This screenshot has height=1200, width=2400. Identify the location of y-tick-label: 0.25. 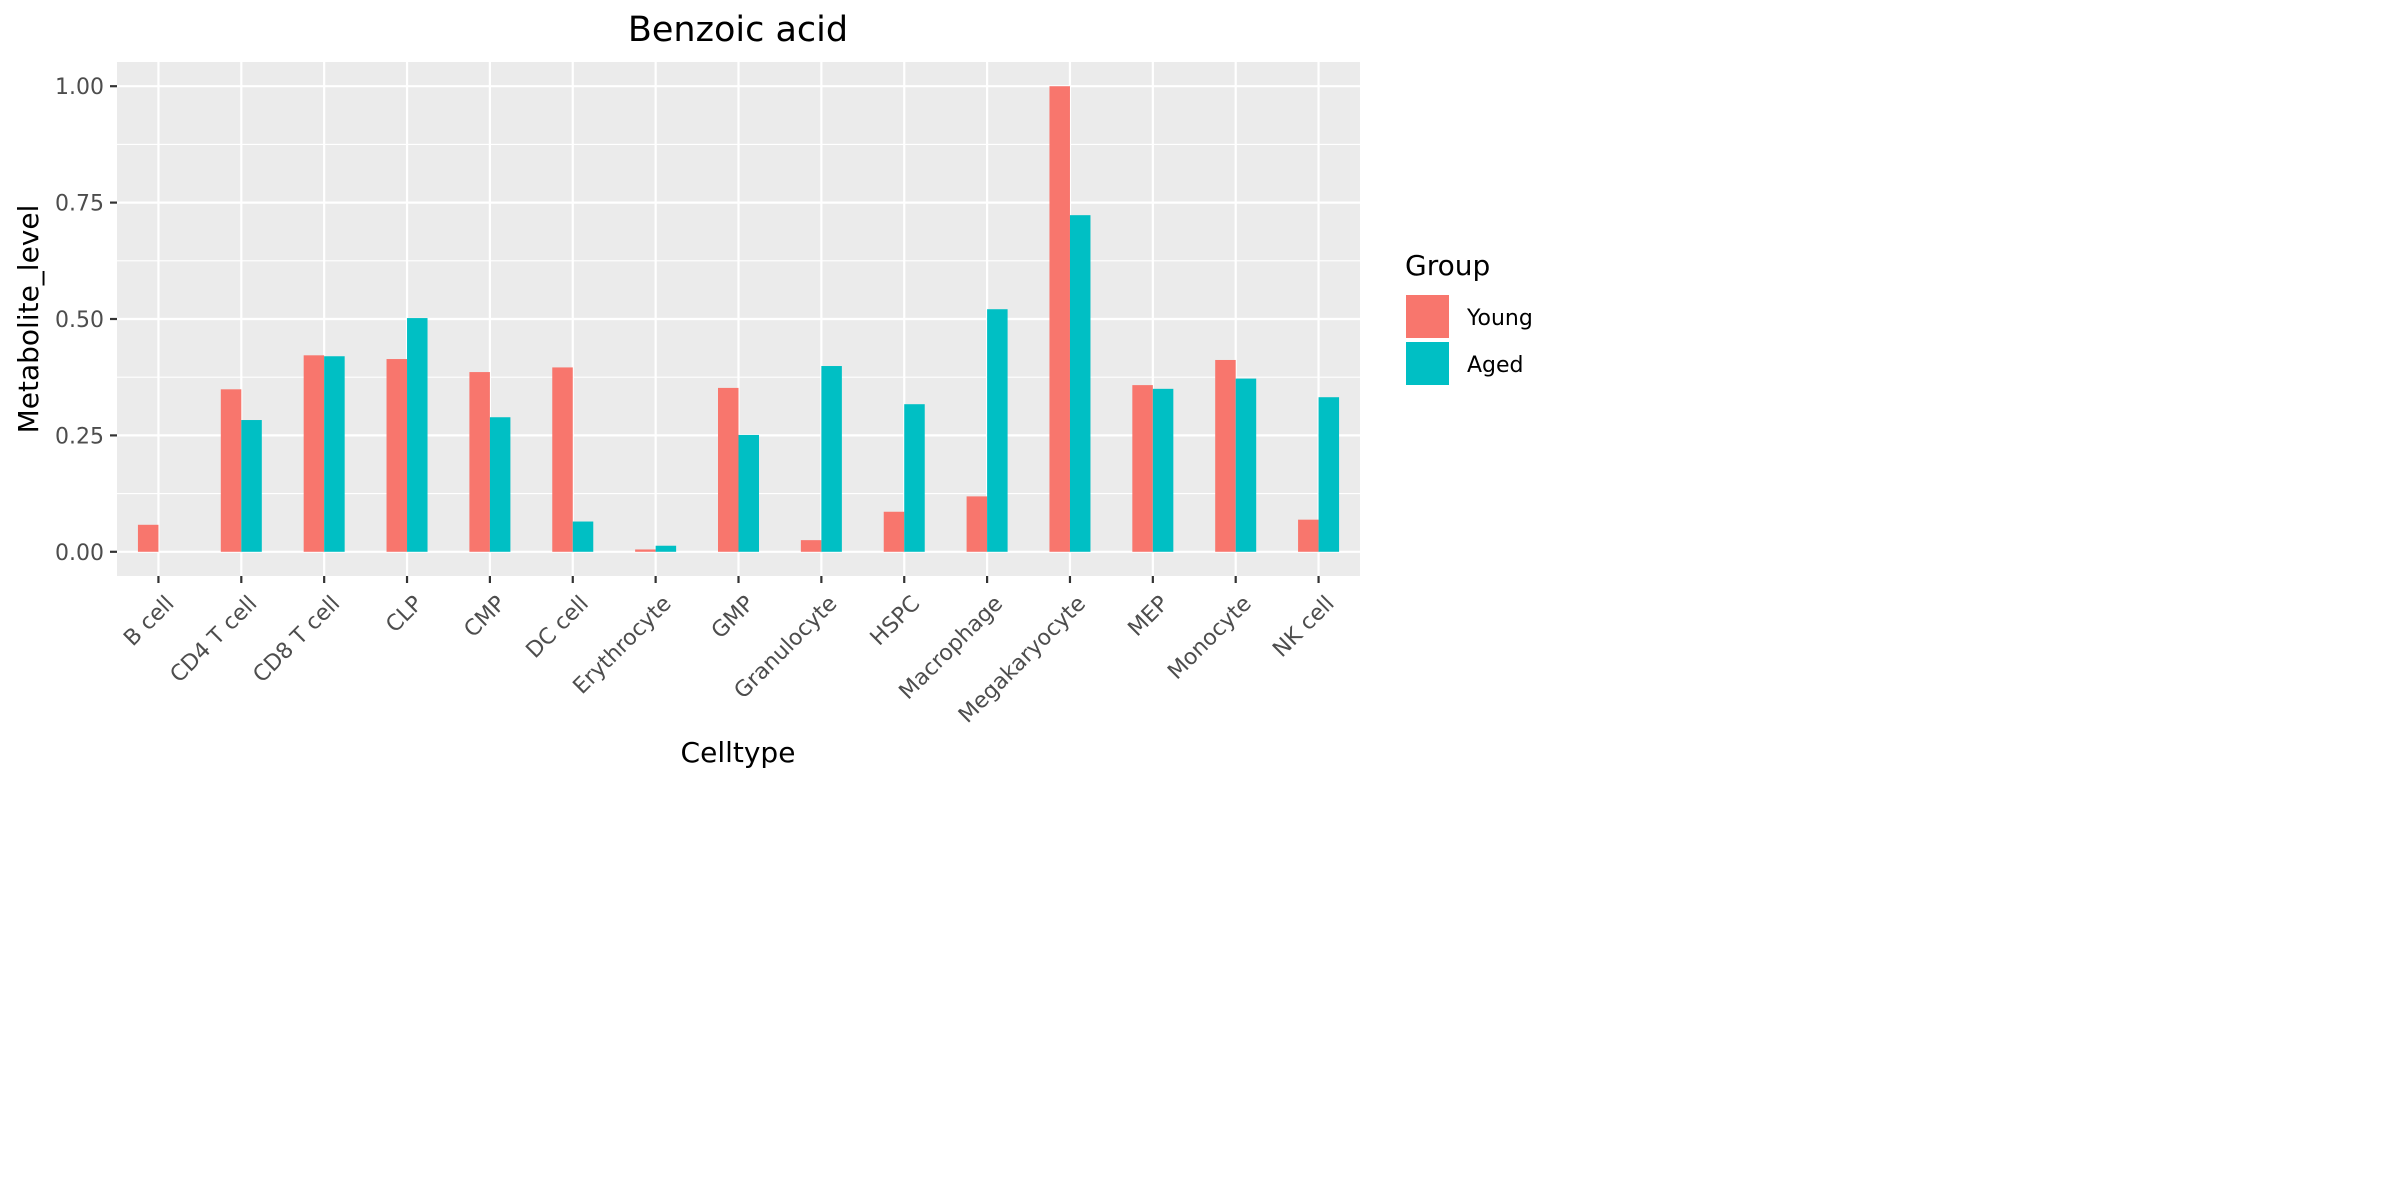
(79, 436).